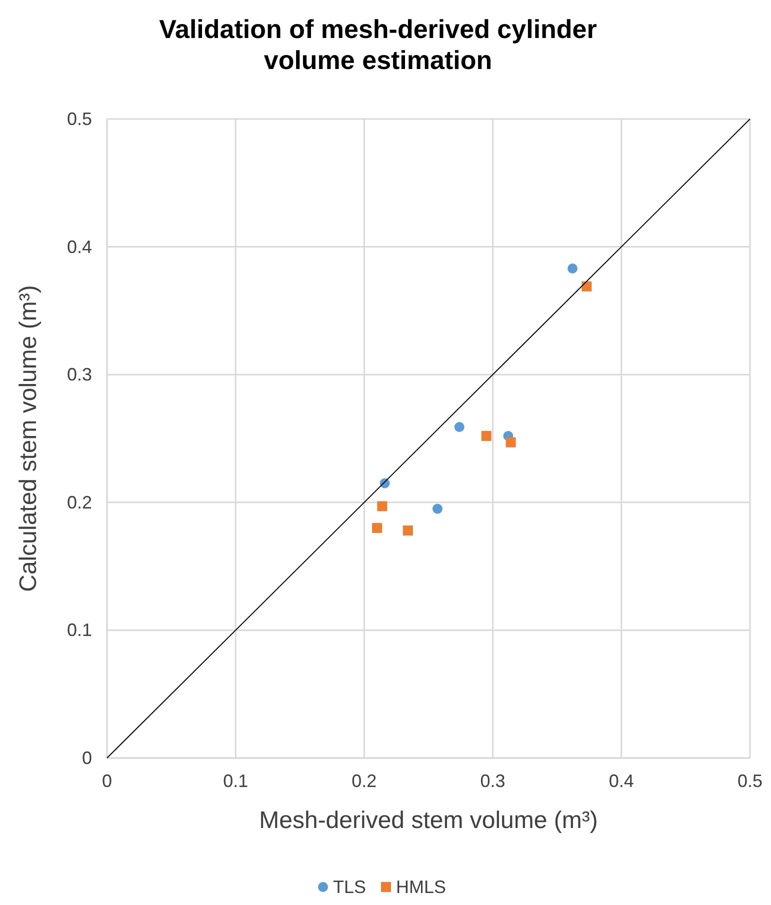 The height and width of the screenshot is (905, 771). What do you see at coordinates (79, 246) in the screenshot?
I see `y-tick-label: 0.4` at bounding box center [79, 246].